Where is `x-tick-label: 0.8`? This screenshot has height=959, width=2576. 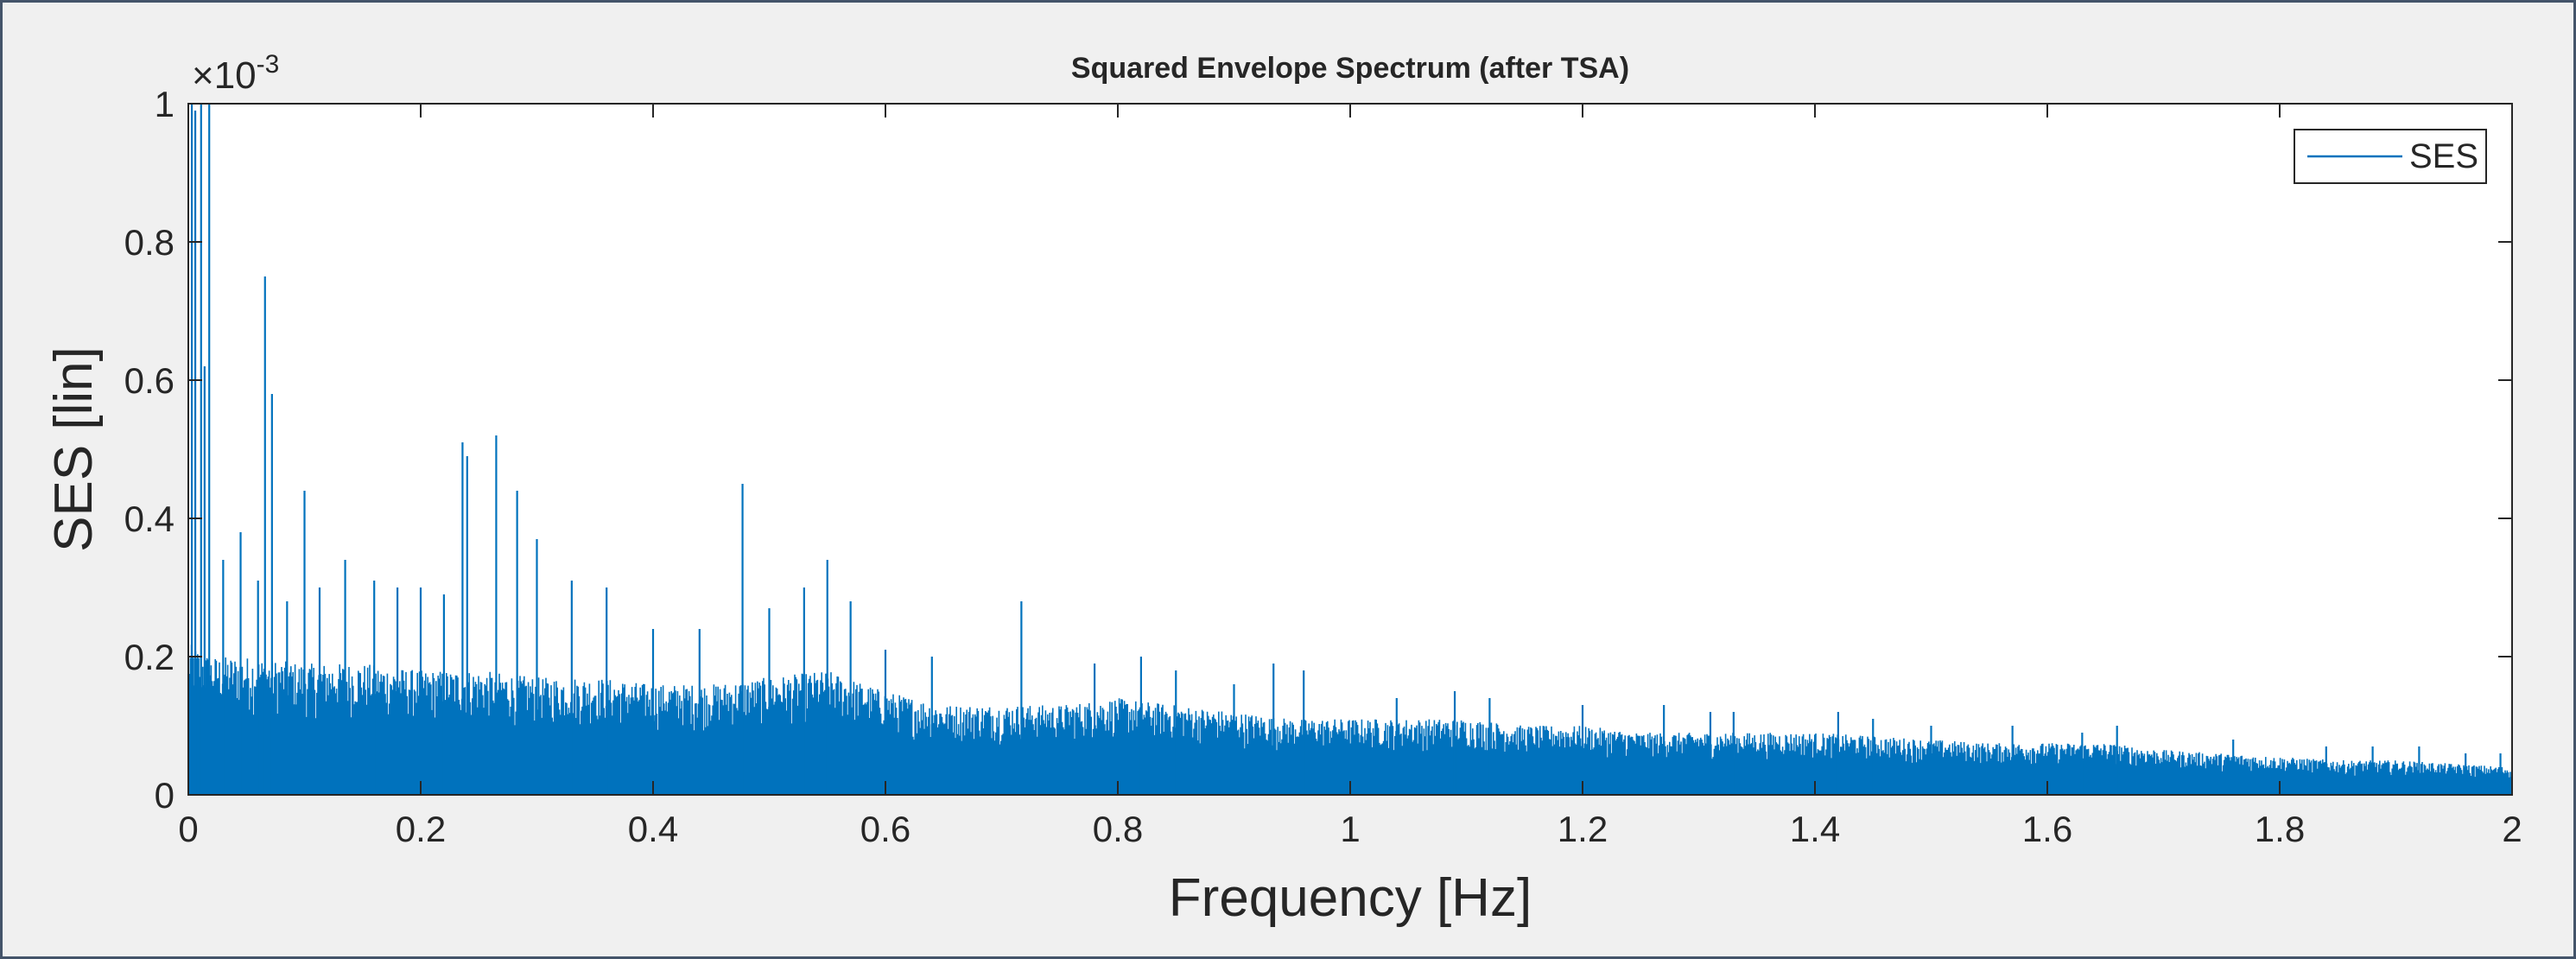
x-tick-label: 0.8 is located at coordinates (1118, 829).